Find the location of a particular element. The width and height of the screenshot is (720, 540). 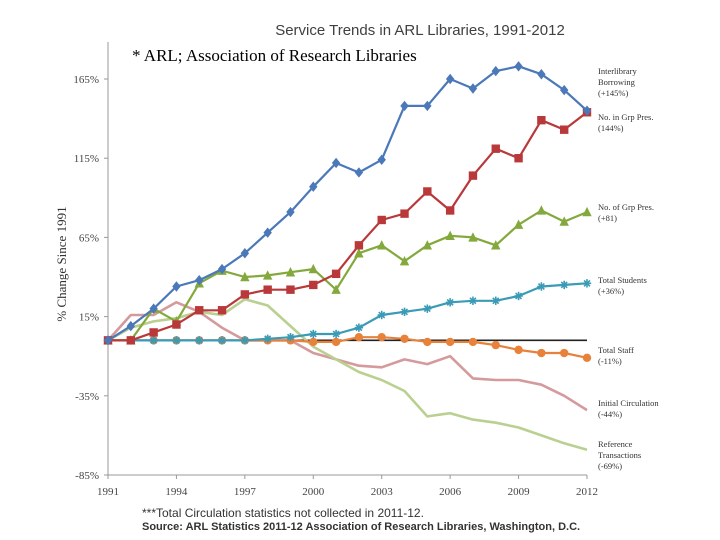

legend-label: Interlibrary Borrowing (+145%) is located at coordinates (617, 82).